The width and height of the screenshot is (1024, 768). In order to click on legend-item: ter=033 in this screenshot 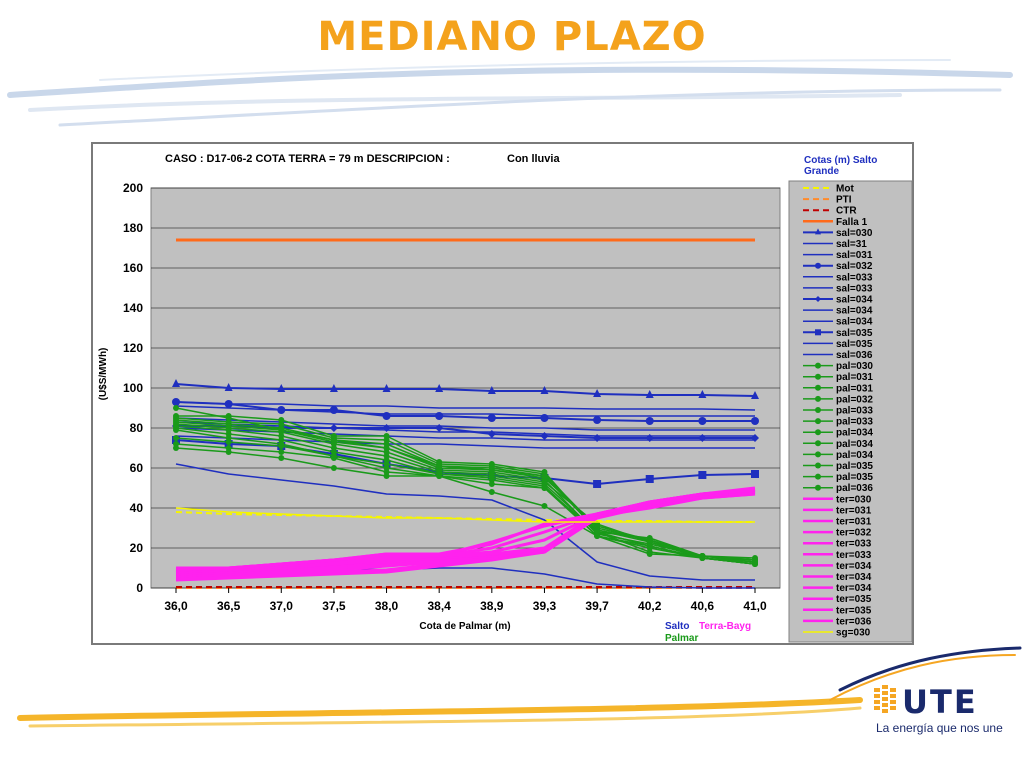, I will do `click(837, 555)`.